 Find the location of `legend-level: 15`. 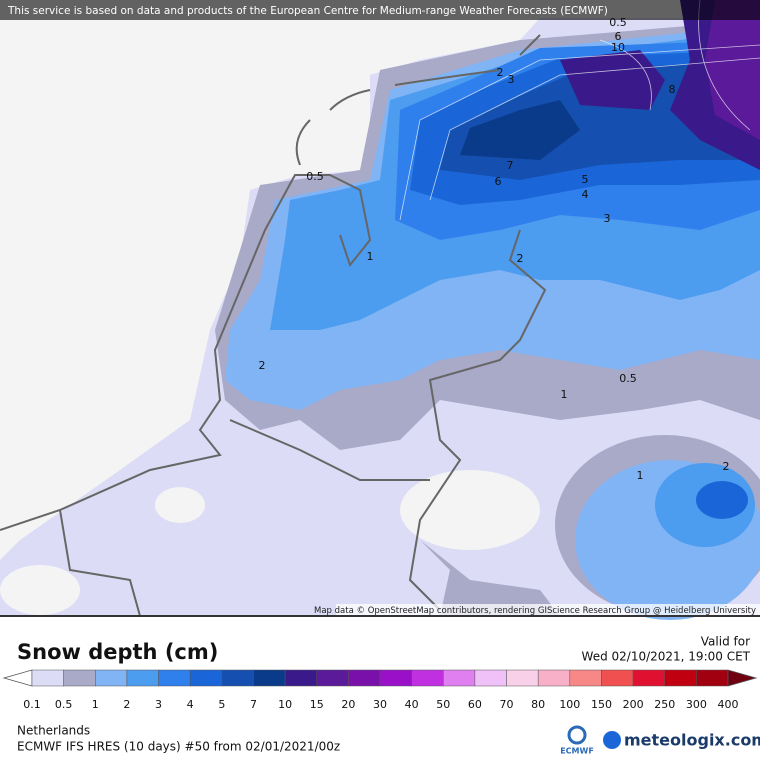

legend-level: 15 is located at coordinates (317, 704).